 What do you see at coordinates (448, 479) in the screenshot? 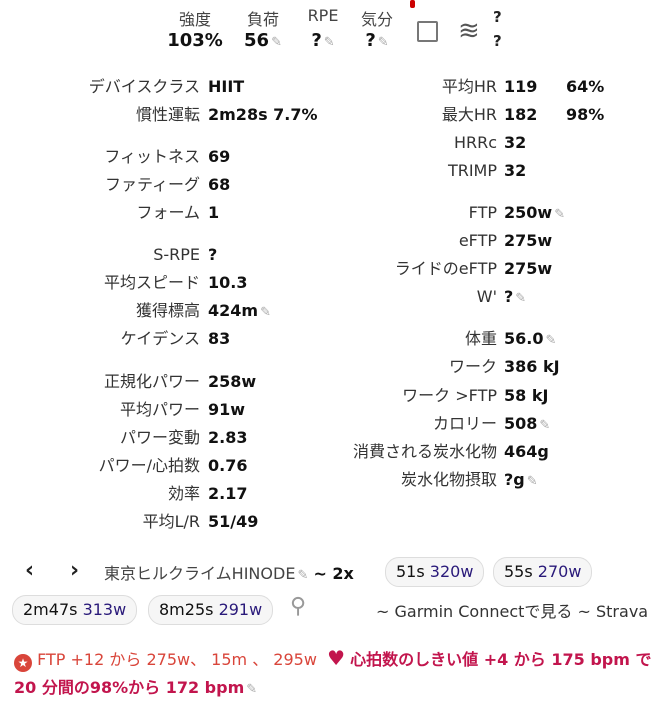
I see `stat-label: 炭水化物摂取` at bounding box center [448, 479].